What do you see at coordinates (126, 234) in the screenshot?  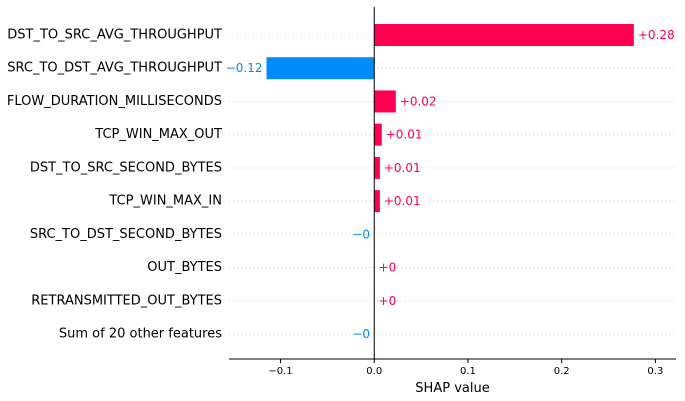 I see `feature-label: SRC_TO_DST_SECOND_BYTES` at bounding box center [126, 234].